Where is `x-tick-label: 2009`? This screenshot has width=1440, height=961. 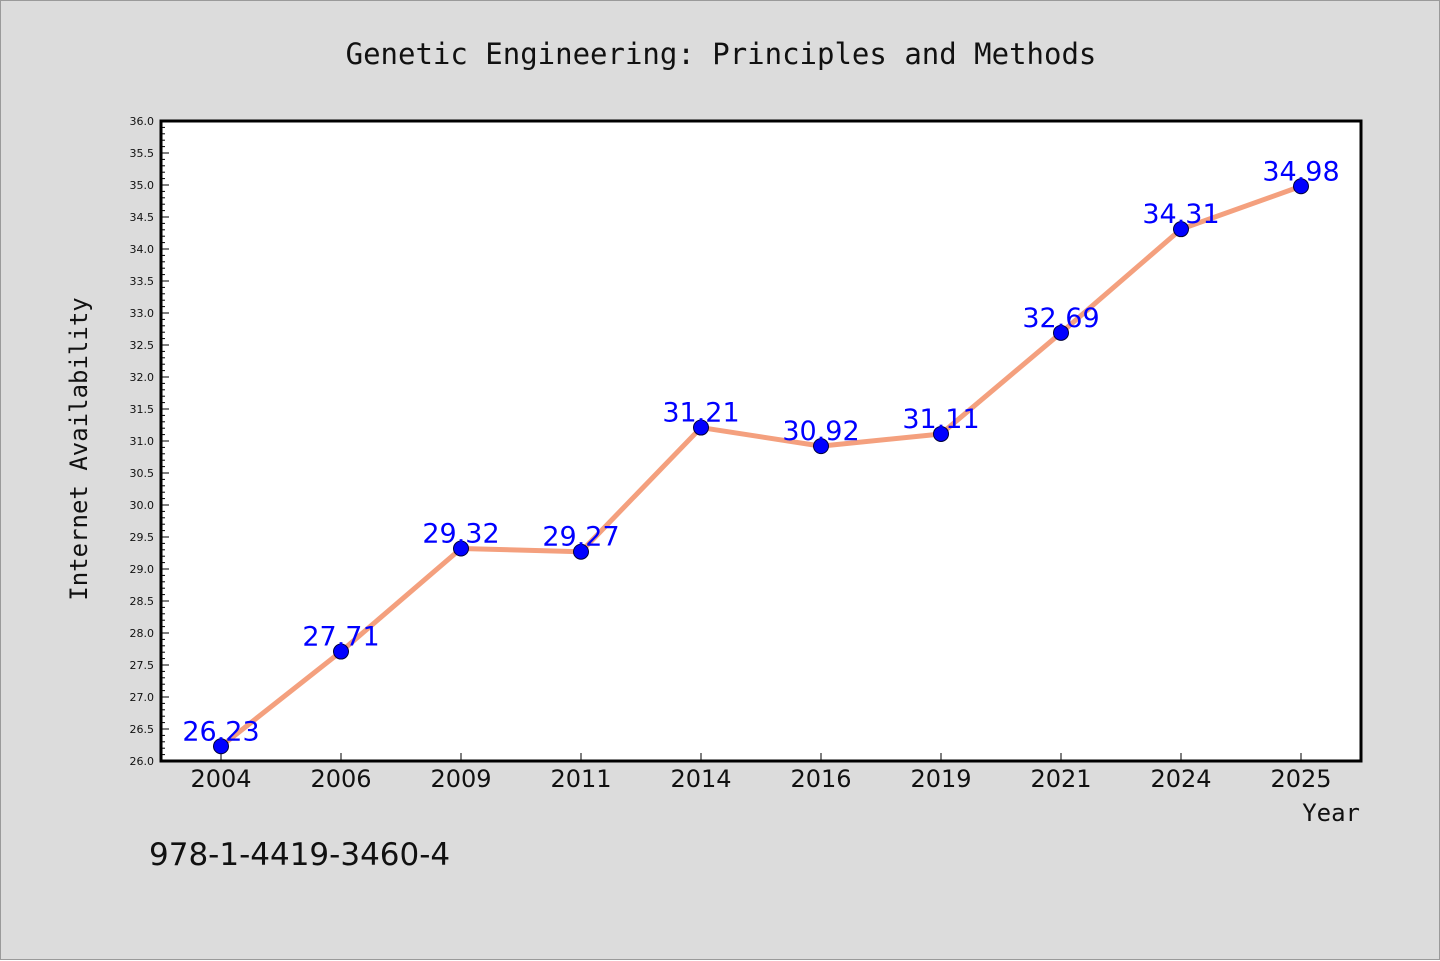 x-tick-label: 2009 is located at coordinates (460, 779).